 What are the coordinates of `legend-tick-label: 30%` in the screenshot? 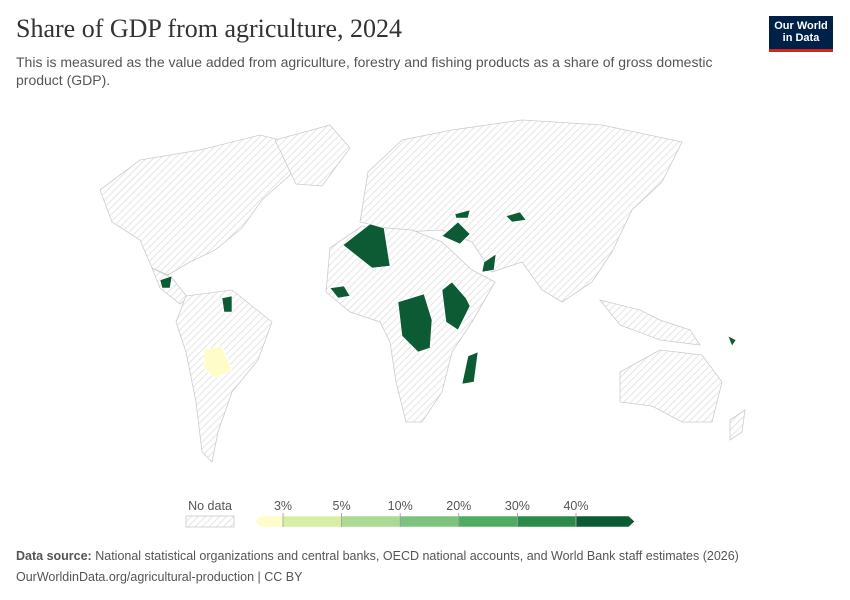 It's located at (517, 506).